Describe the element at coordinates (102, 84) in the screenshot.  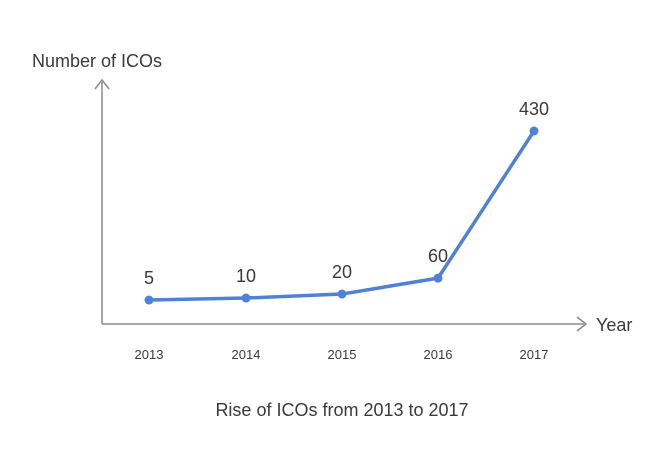
I see `y-axis-arrow-icon` at that location.